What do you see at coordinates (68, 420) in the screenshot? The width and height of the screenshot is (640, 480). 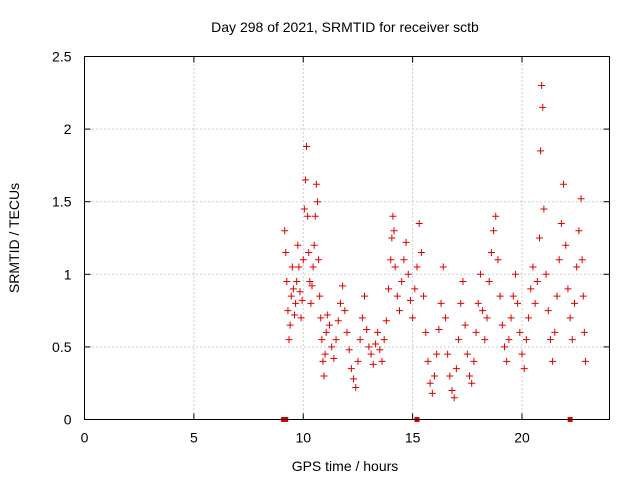 I see `y-tick-label: 0` at bounding box center [68, 420].